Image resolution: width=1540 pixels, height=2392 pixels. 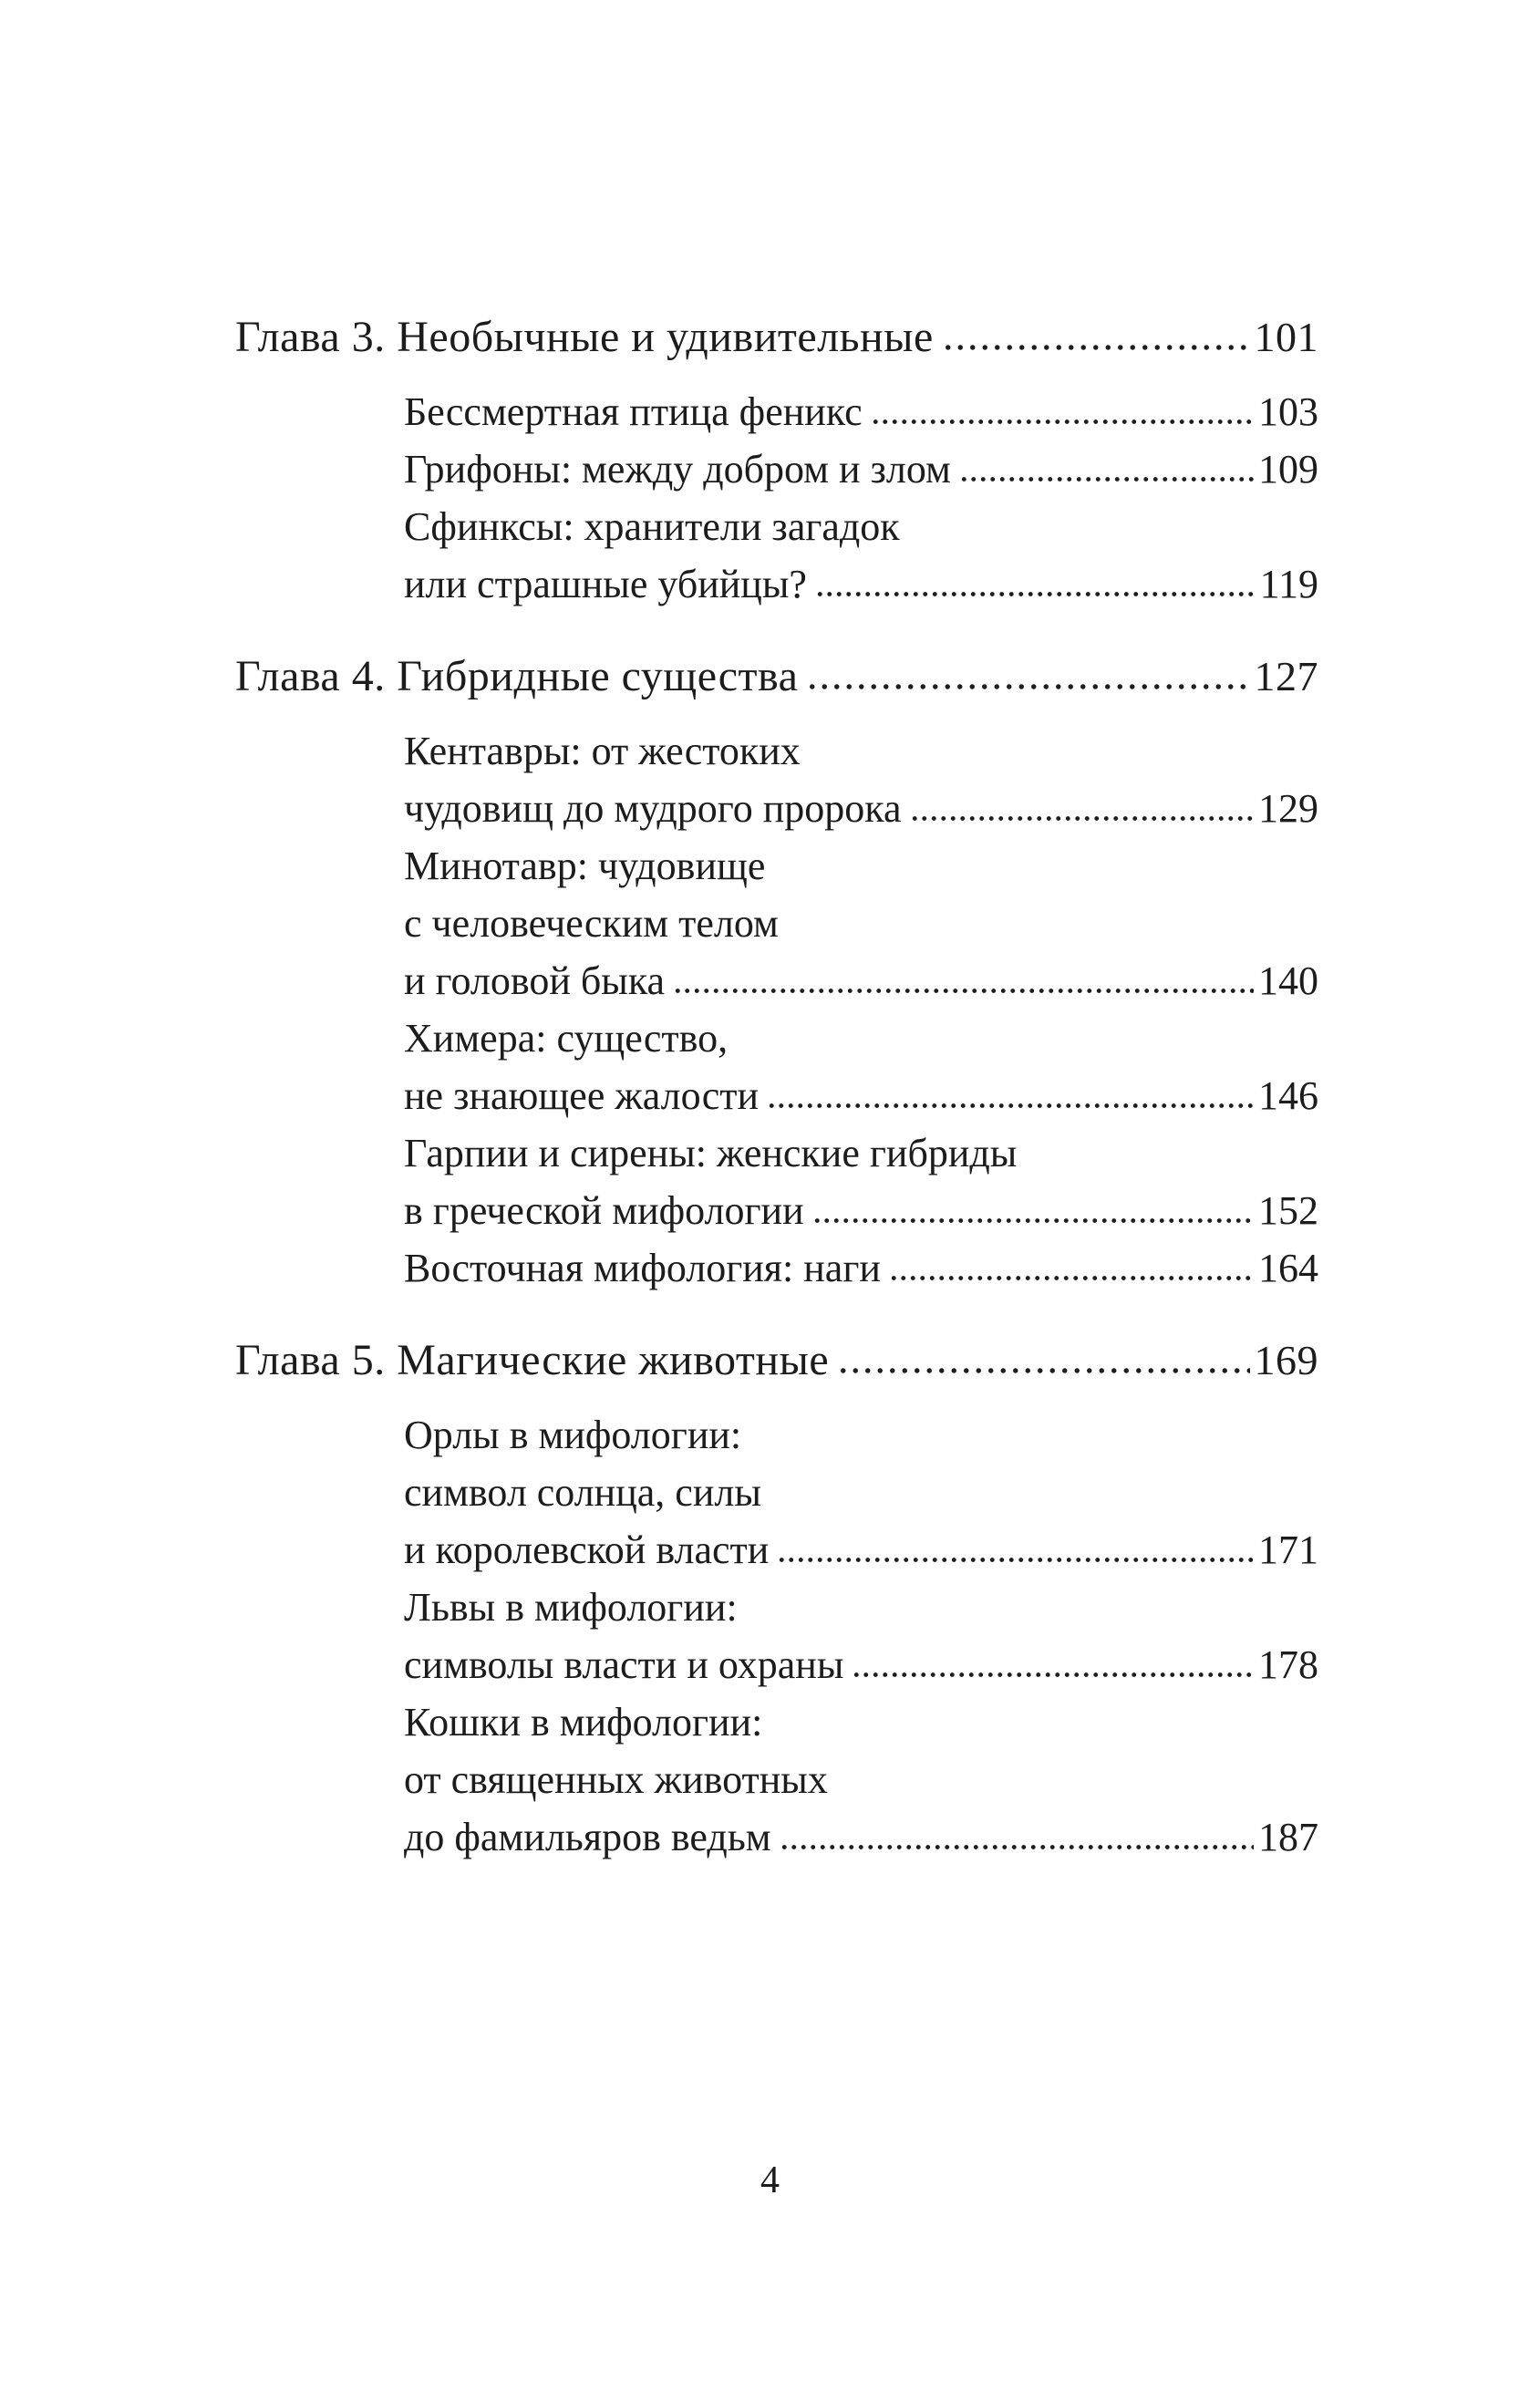 What do you see at coordinates (584, 337) in the screenshot?
I see `chapter-title: Глава 3. Необычные и удивительные` at bounding box center [584, 337].